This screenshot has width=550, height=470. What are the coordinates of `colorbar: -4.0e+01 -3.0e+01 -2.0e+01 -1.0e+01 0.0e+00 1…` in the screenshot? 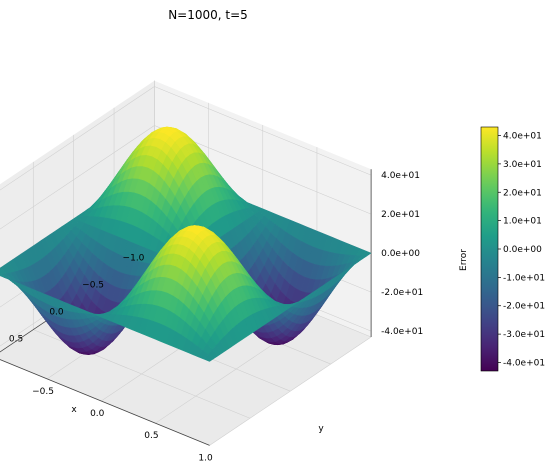 It's located at (512, 249).